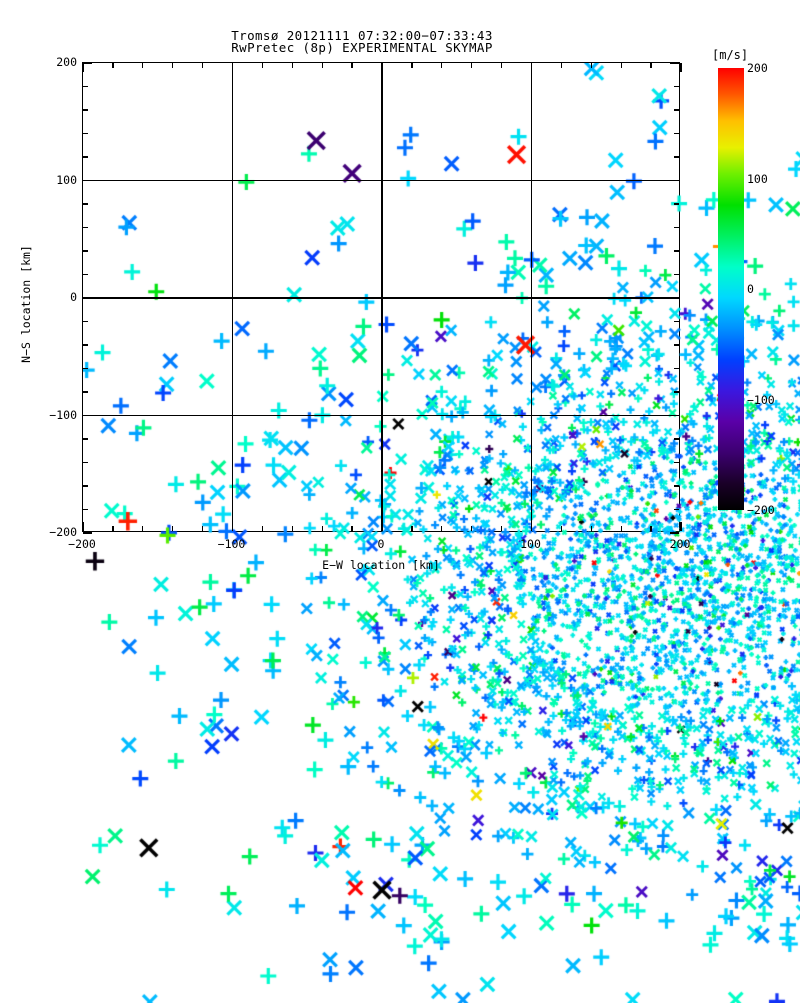 The width and height of the screenshot is (800, 1003). What do you see at coordinates (757, 68) in the screenshot?
I see `colorbar-tick-label: 200` at bounding box center [757, 68].